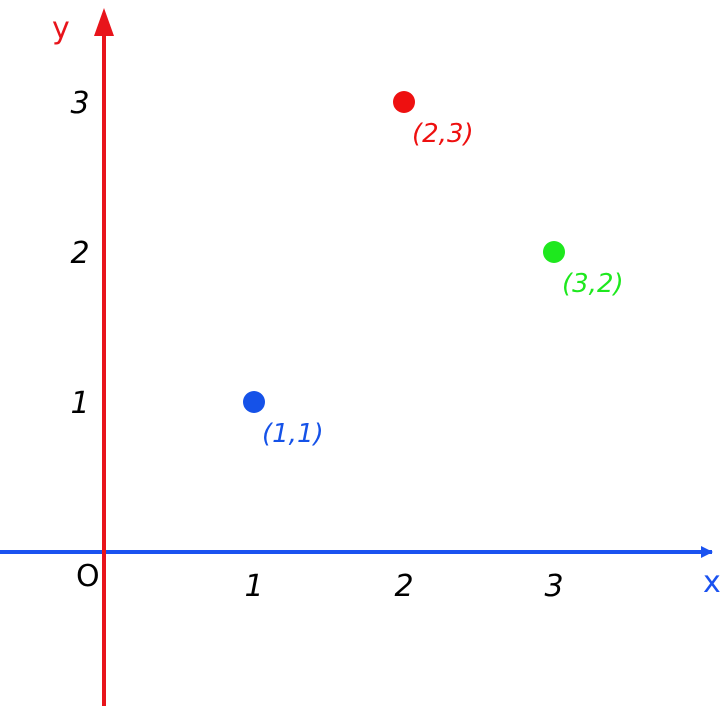 Image resolution: width=726 pixels, height=708 pixels. I want to click on data-point-label: (3,2), so click(593, 284).